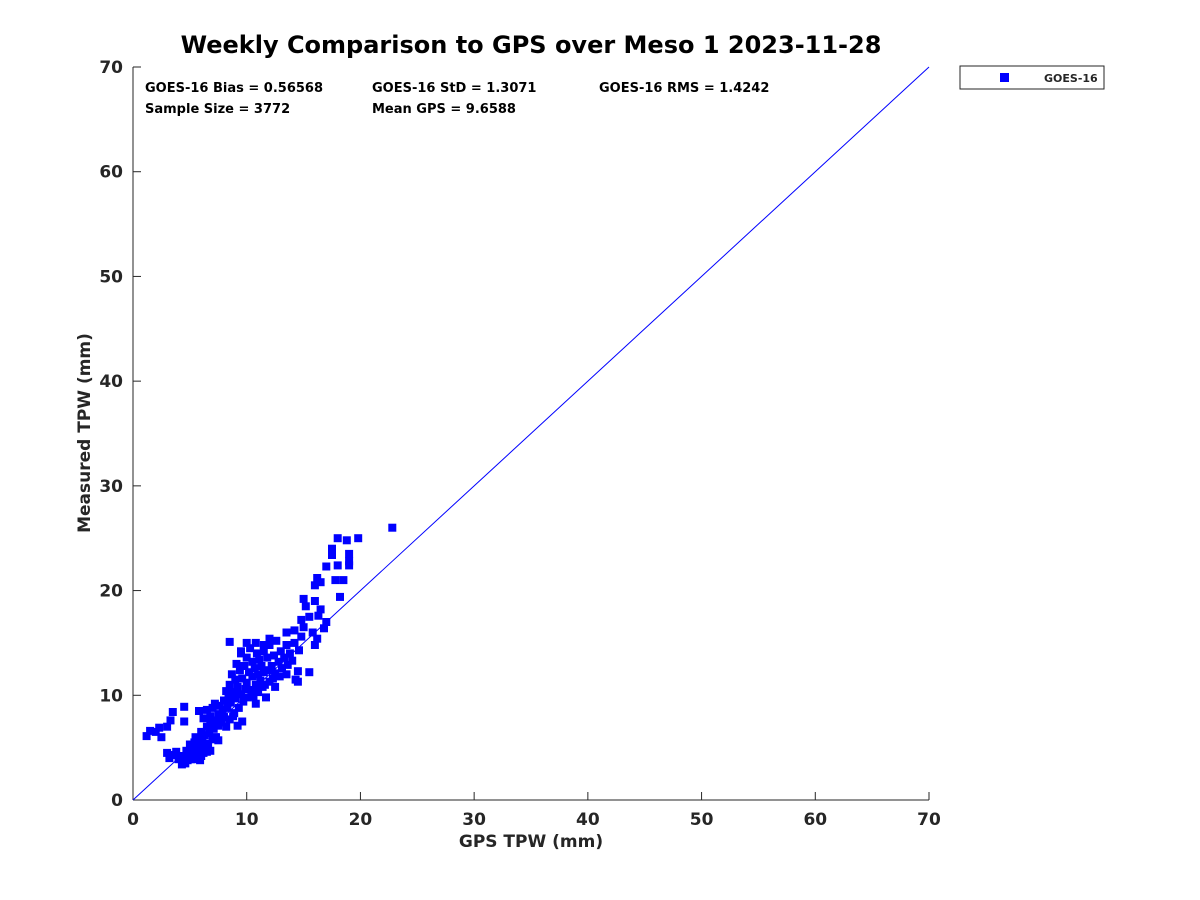 This screenshot has width=1200, height=900. I want to click on legend-marker, so click(1004, 77).